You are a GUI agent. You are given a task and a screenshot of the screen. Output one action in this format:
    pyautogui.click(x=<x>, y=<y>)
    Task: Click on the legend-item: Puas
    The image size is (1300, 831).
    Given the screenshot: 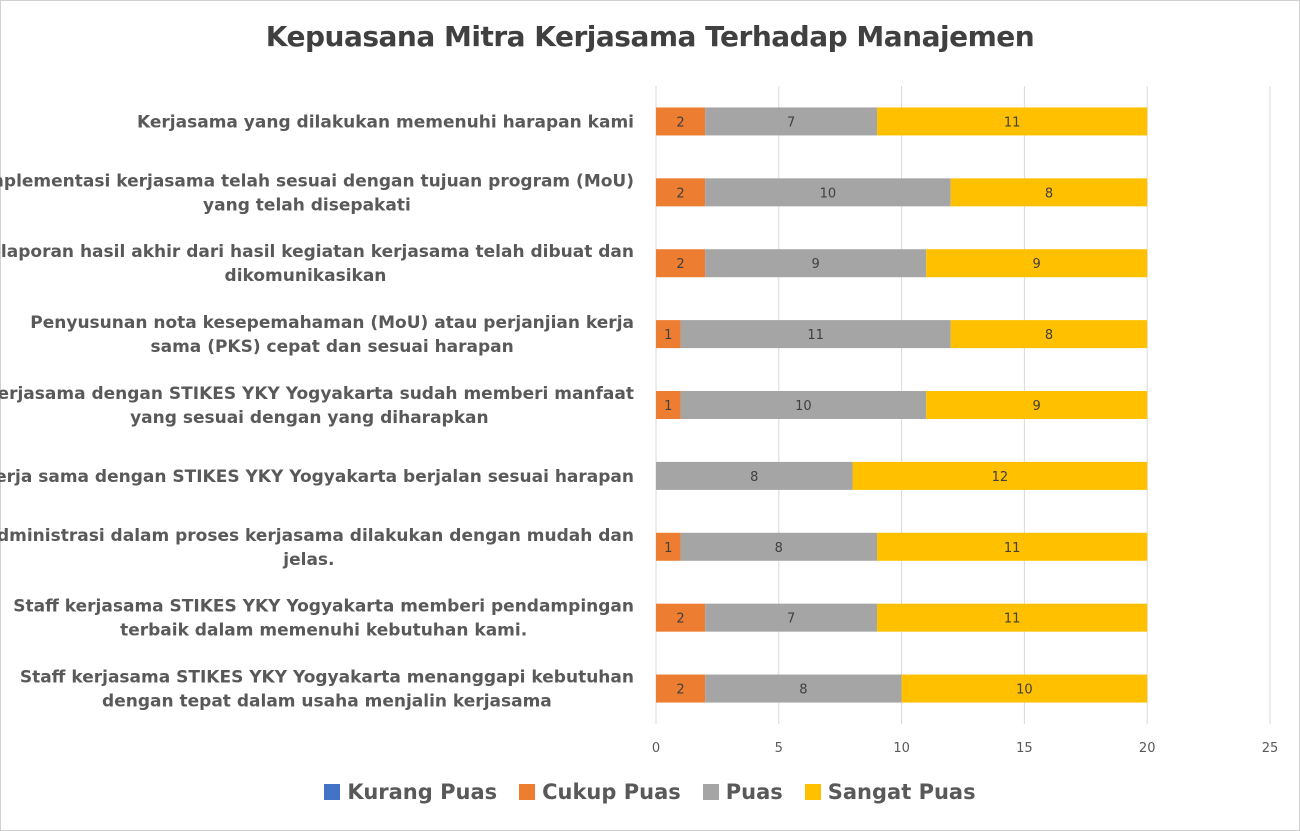 What is the action you would take?
    pyautogui.click(x=742, y=792)
    